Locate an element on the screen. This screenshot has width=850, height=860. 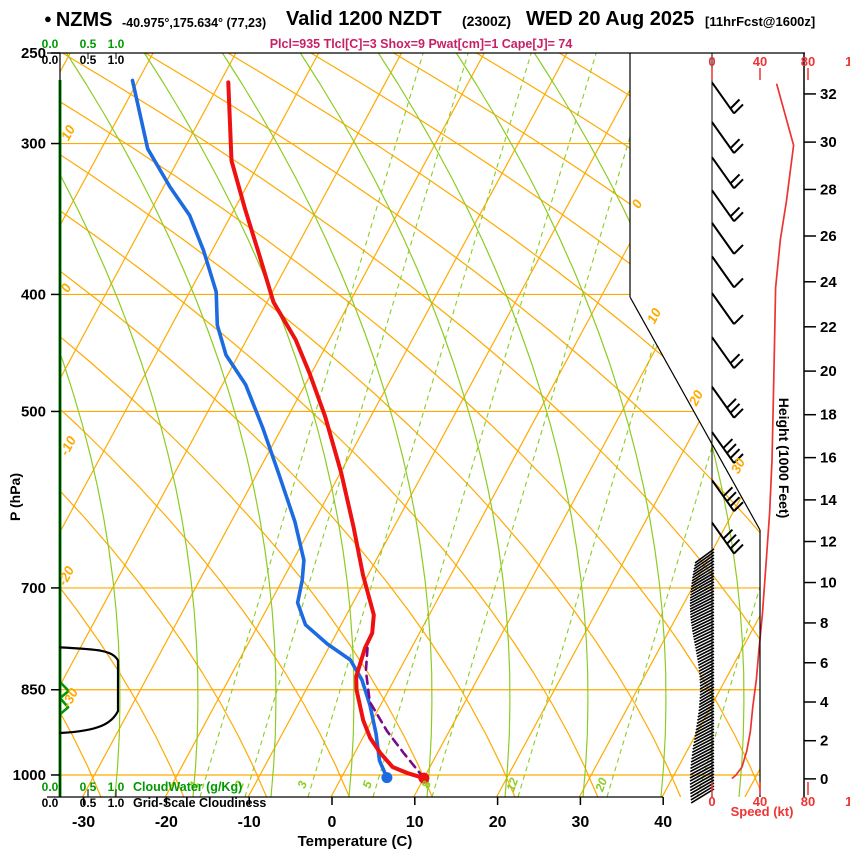
pressure-tick-label: 1000 is located at coordinates (29, 775).